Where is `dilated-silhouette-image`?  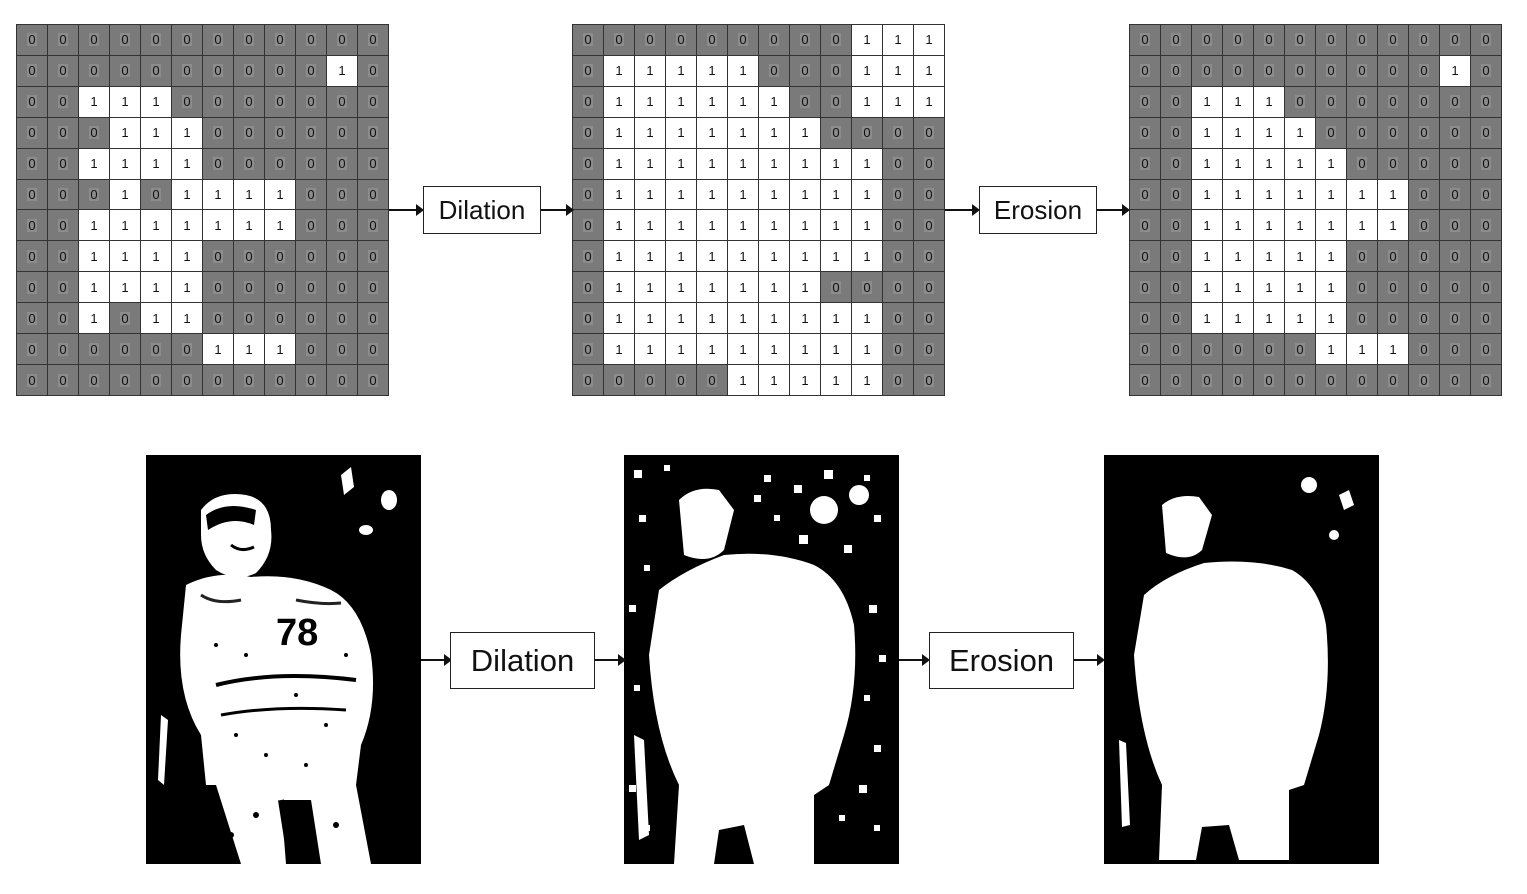
dilated-silhouette-image is located at coordinates (761, 659).